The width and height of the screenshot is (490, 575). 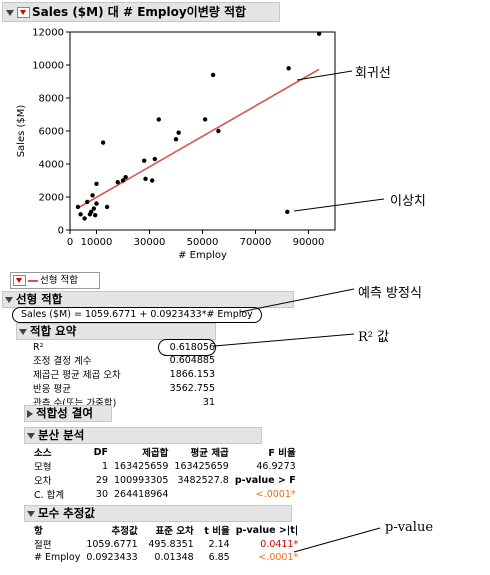 I want to click on anova-header: 분산 분석, so click(x=143, y=435).